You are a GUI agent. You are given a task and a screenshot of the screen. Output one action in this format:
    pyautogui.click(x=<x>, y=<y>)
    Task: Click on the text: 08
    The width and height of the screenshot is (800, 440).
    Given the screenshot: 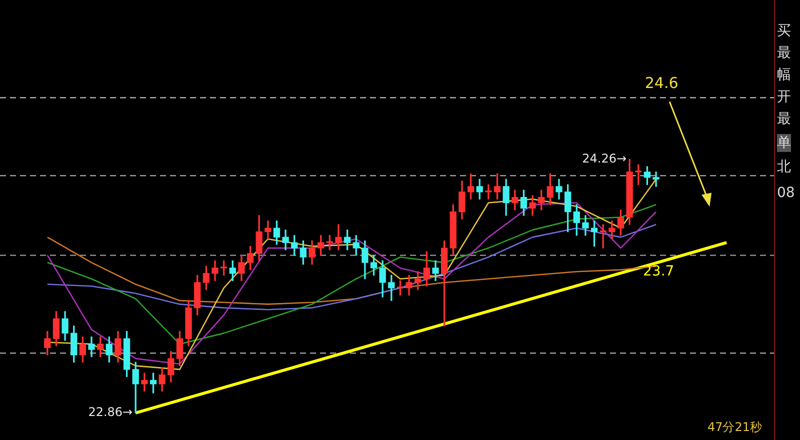 What is the action you would take?
    pyautogui.click(x=786, y=193)
    